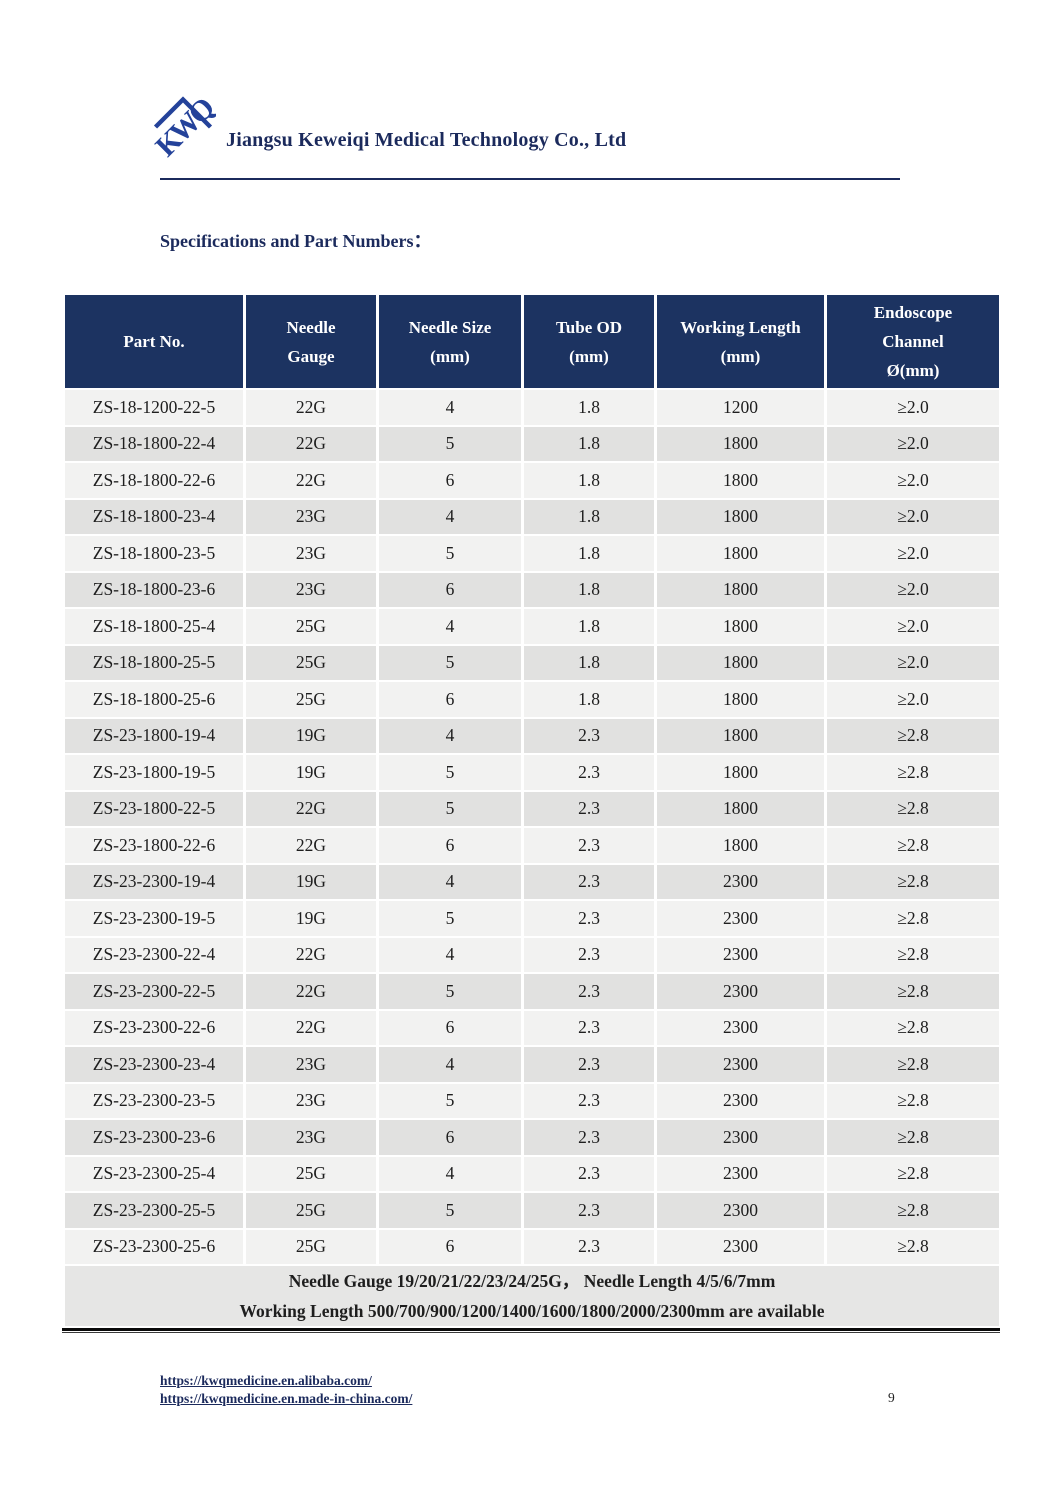 The height and width of the screenshot is (1499, 1060). Describe the element at coordinates (531, 1330) in the screenshot. I see `table-bottom-rule` at that location.